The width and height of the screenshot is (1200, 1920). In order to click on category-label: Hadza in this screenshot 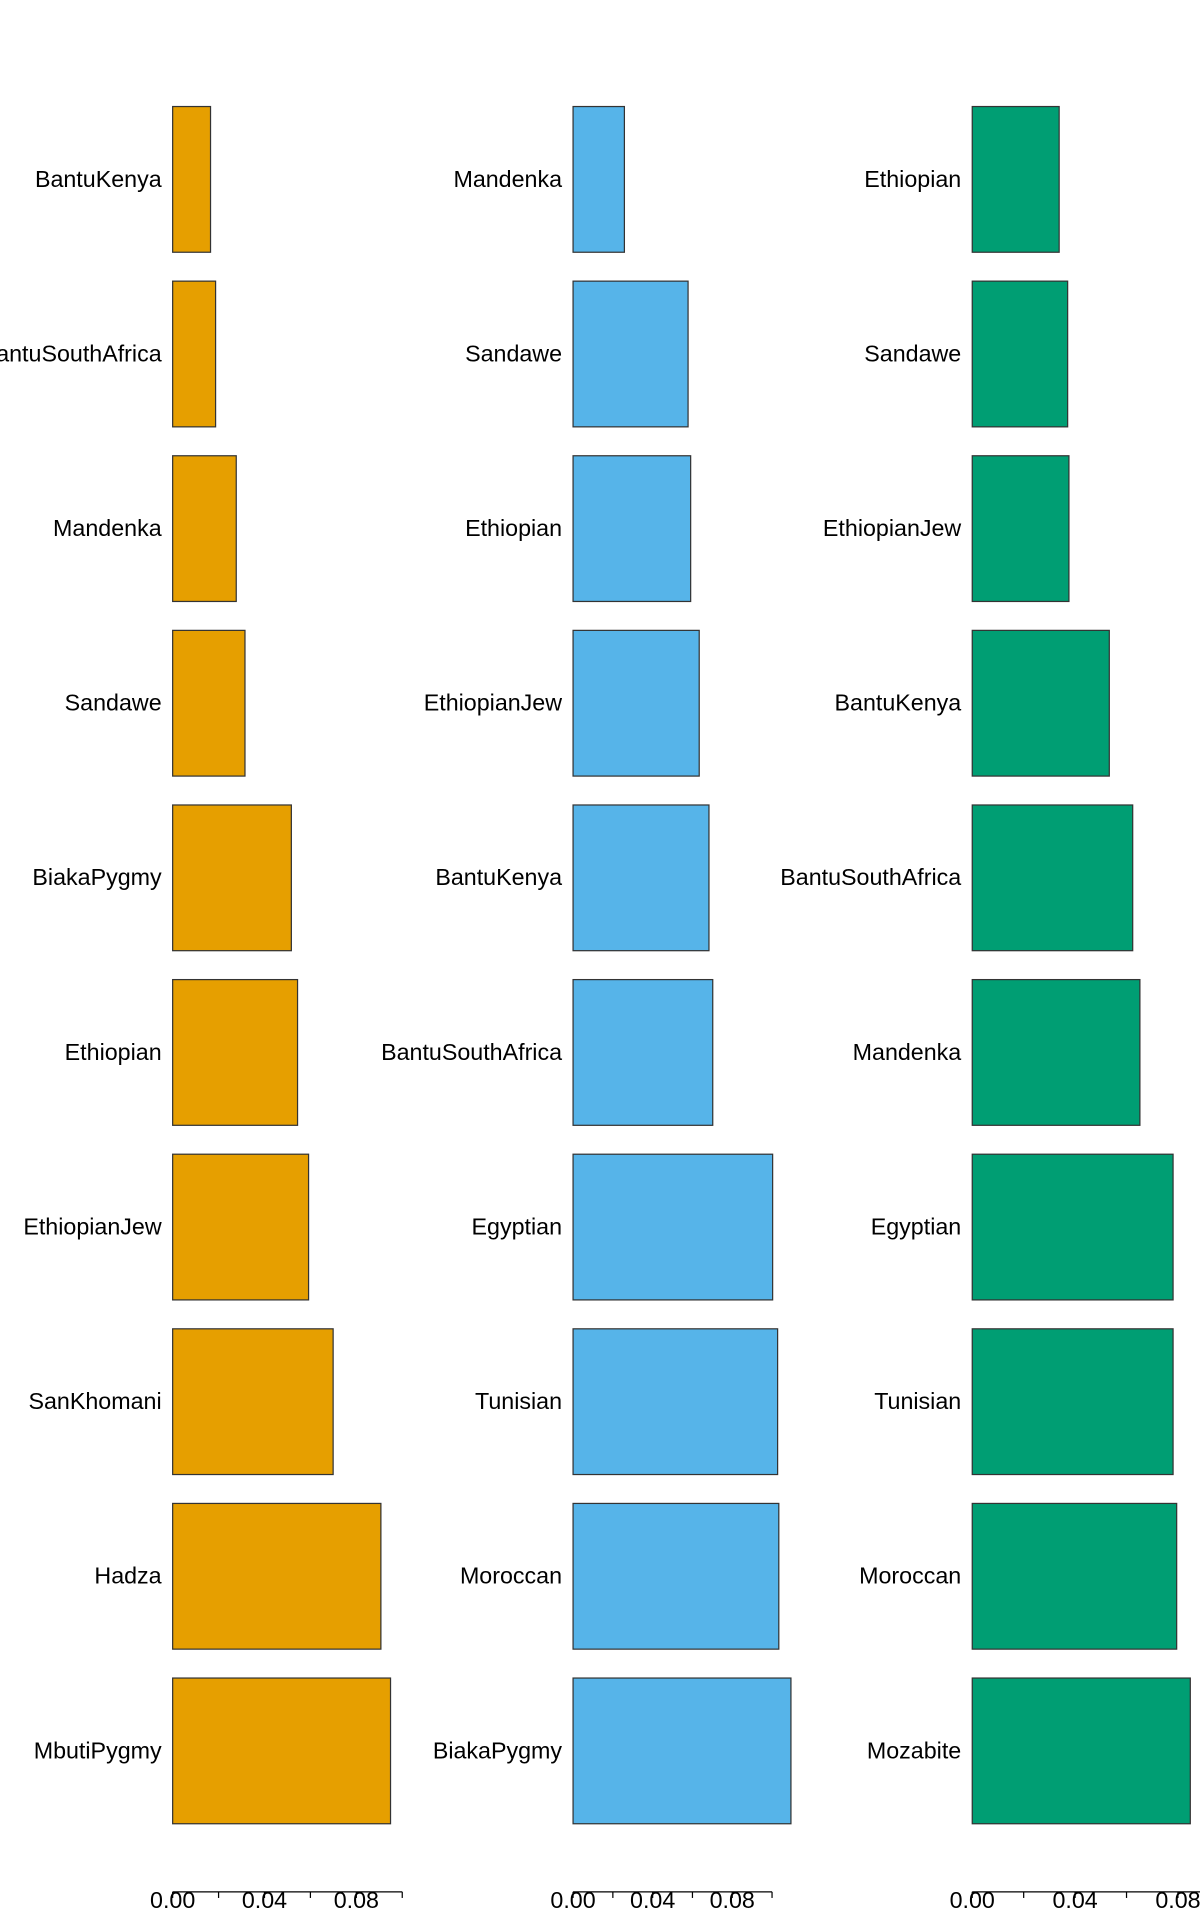, I will do `click(127, 1576)`.